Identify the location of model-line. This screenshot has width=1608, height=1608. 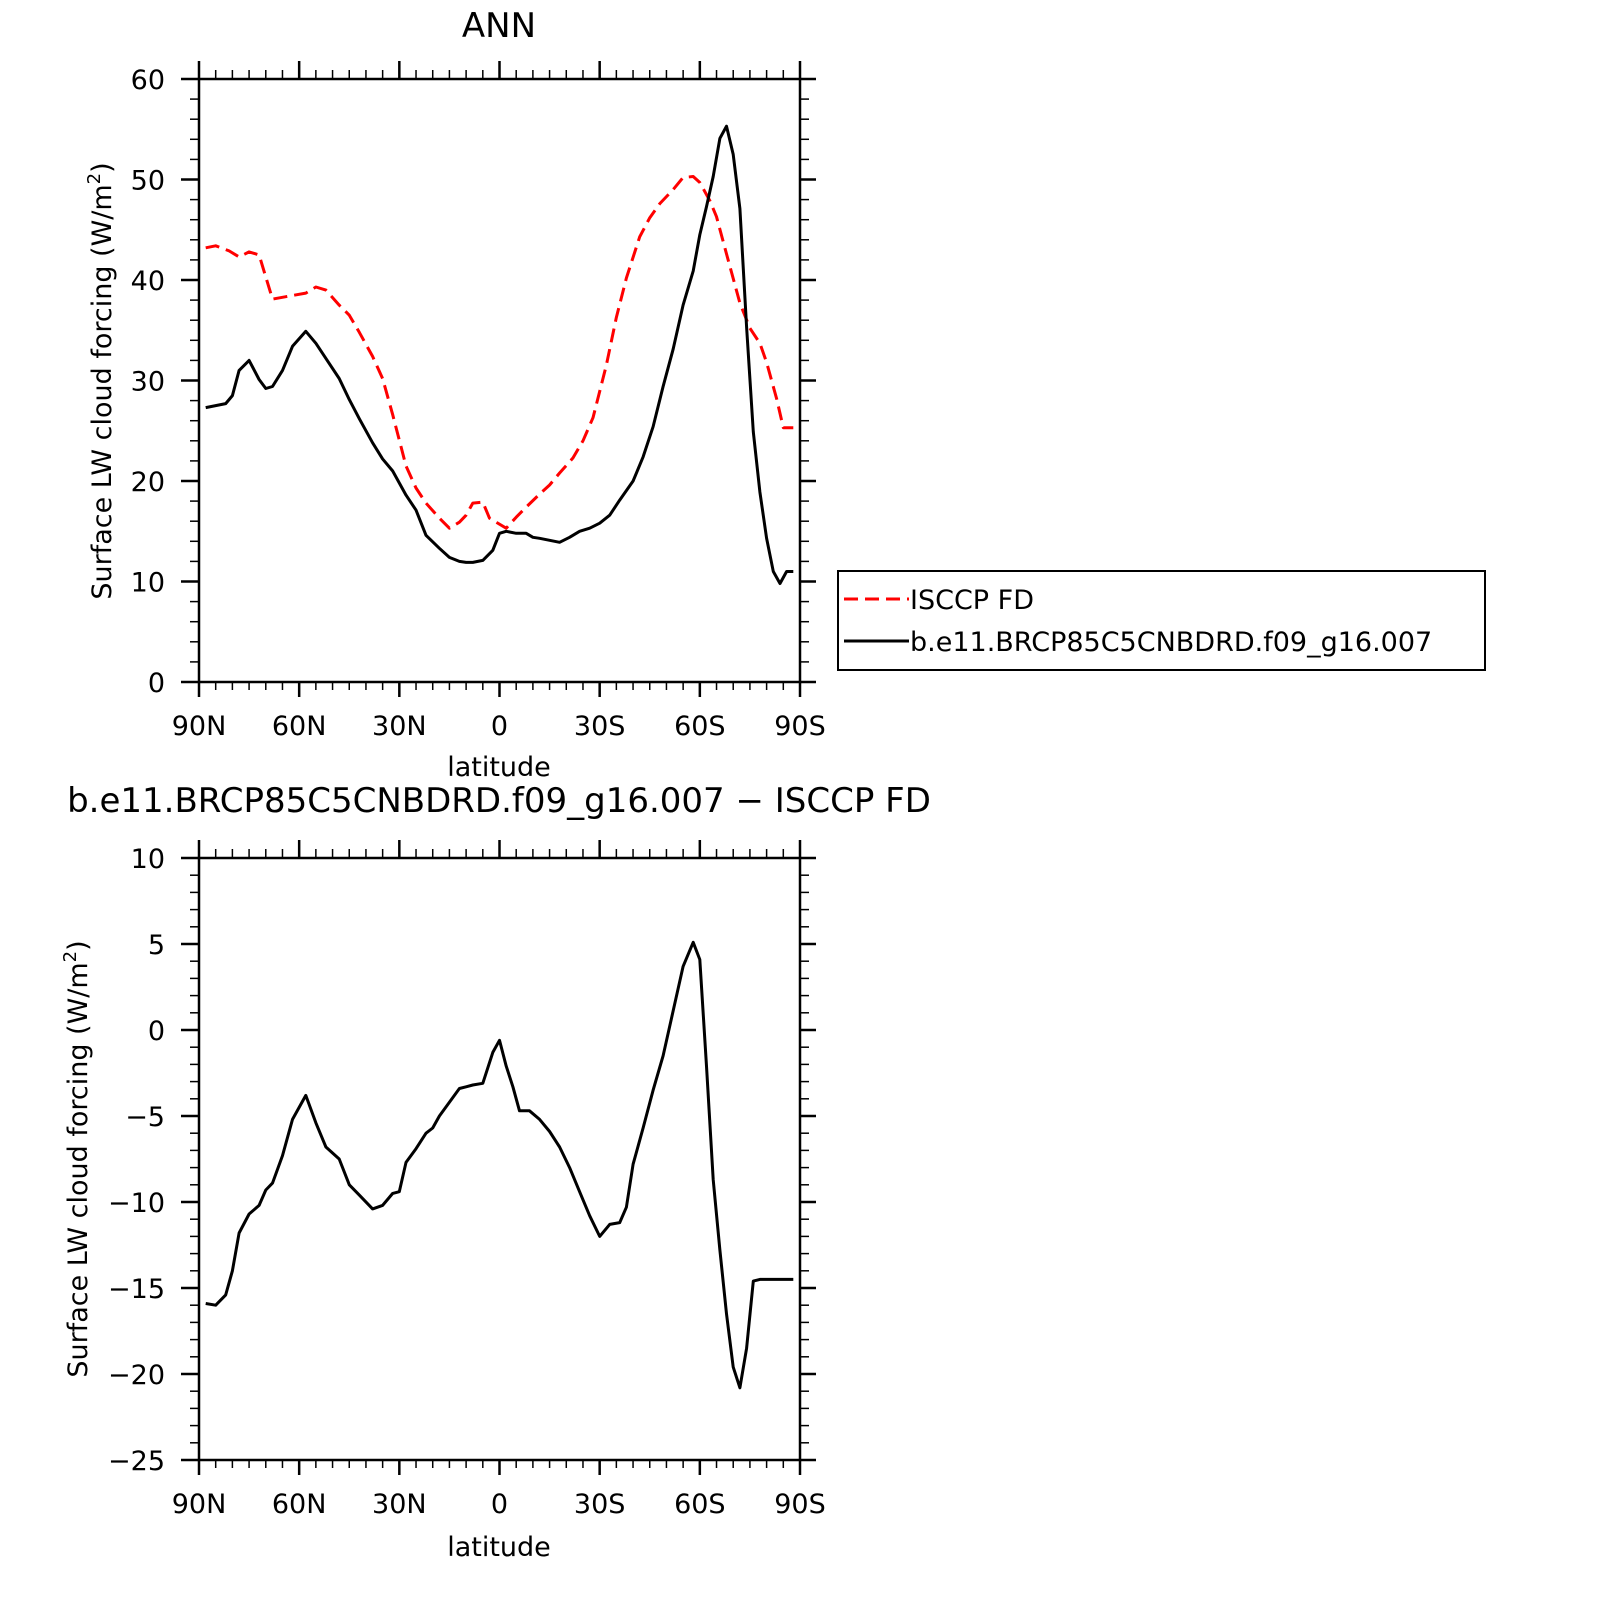
(499, 354).